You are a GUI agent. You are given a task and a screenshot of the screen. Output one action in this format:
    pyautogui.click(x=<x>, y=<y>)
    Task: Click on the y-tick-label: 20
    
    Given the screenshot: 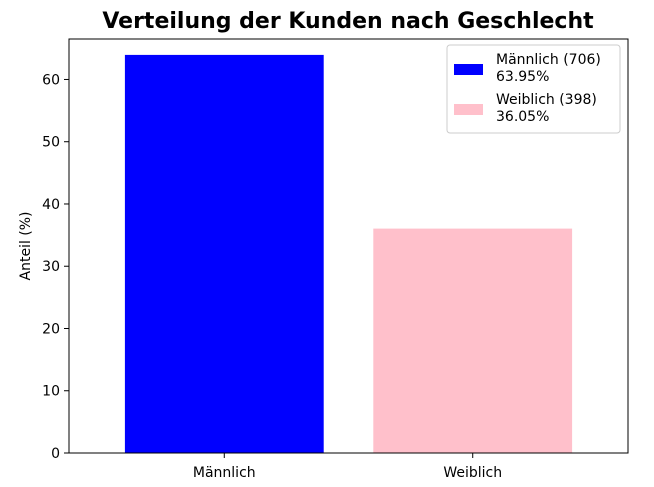 What is the action you would take?
    pyautogui.click(x=51, y=329)
    